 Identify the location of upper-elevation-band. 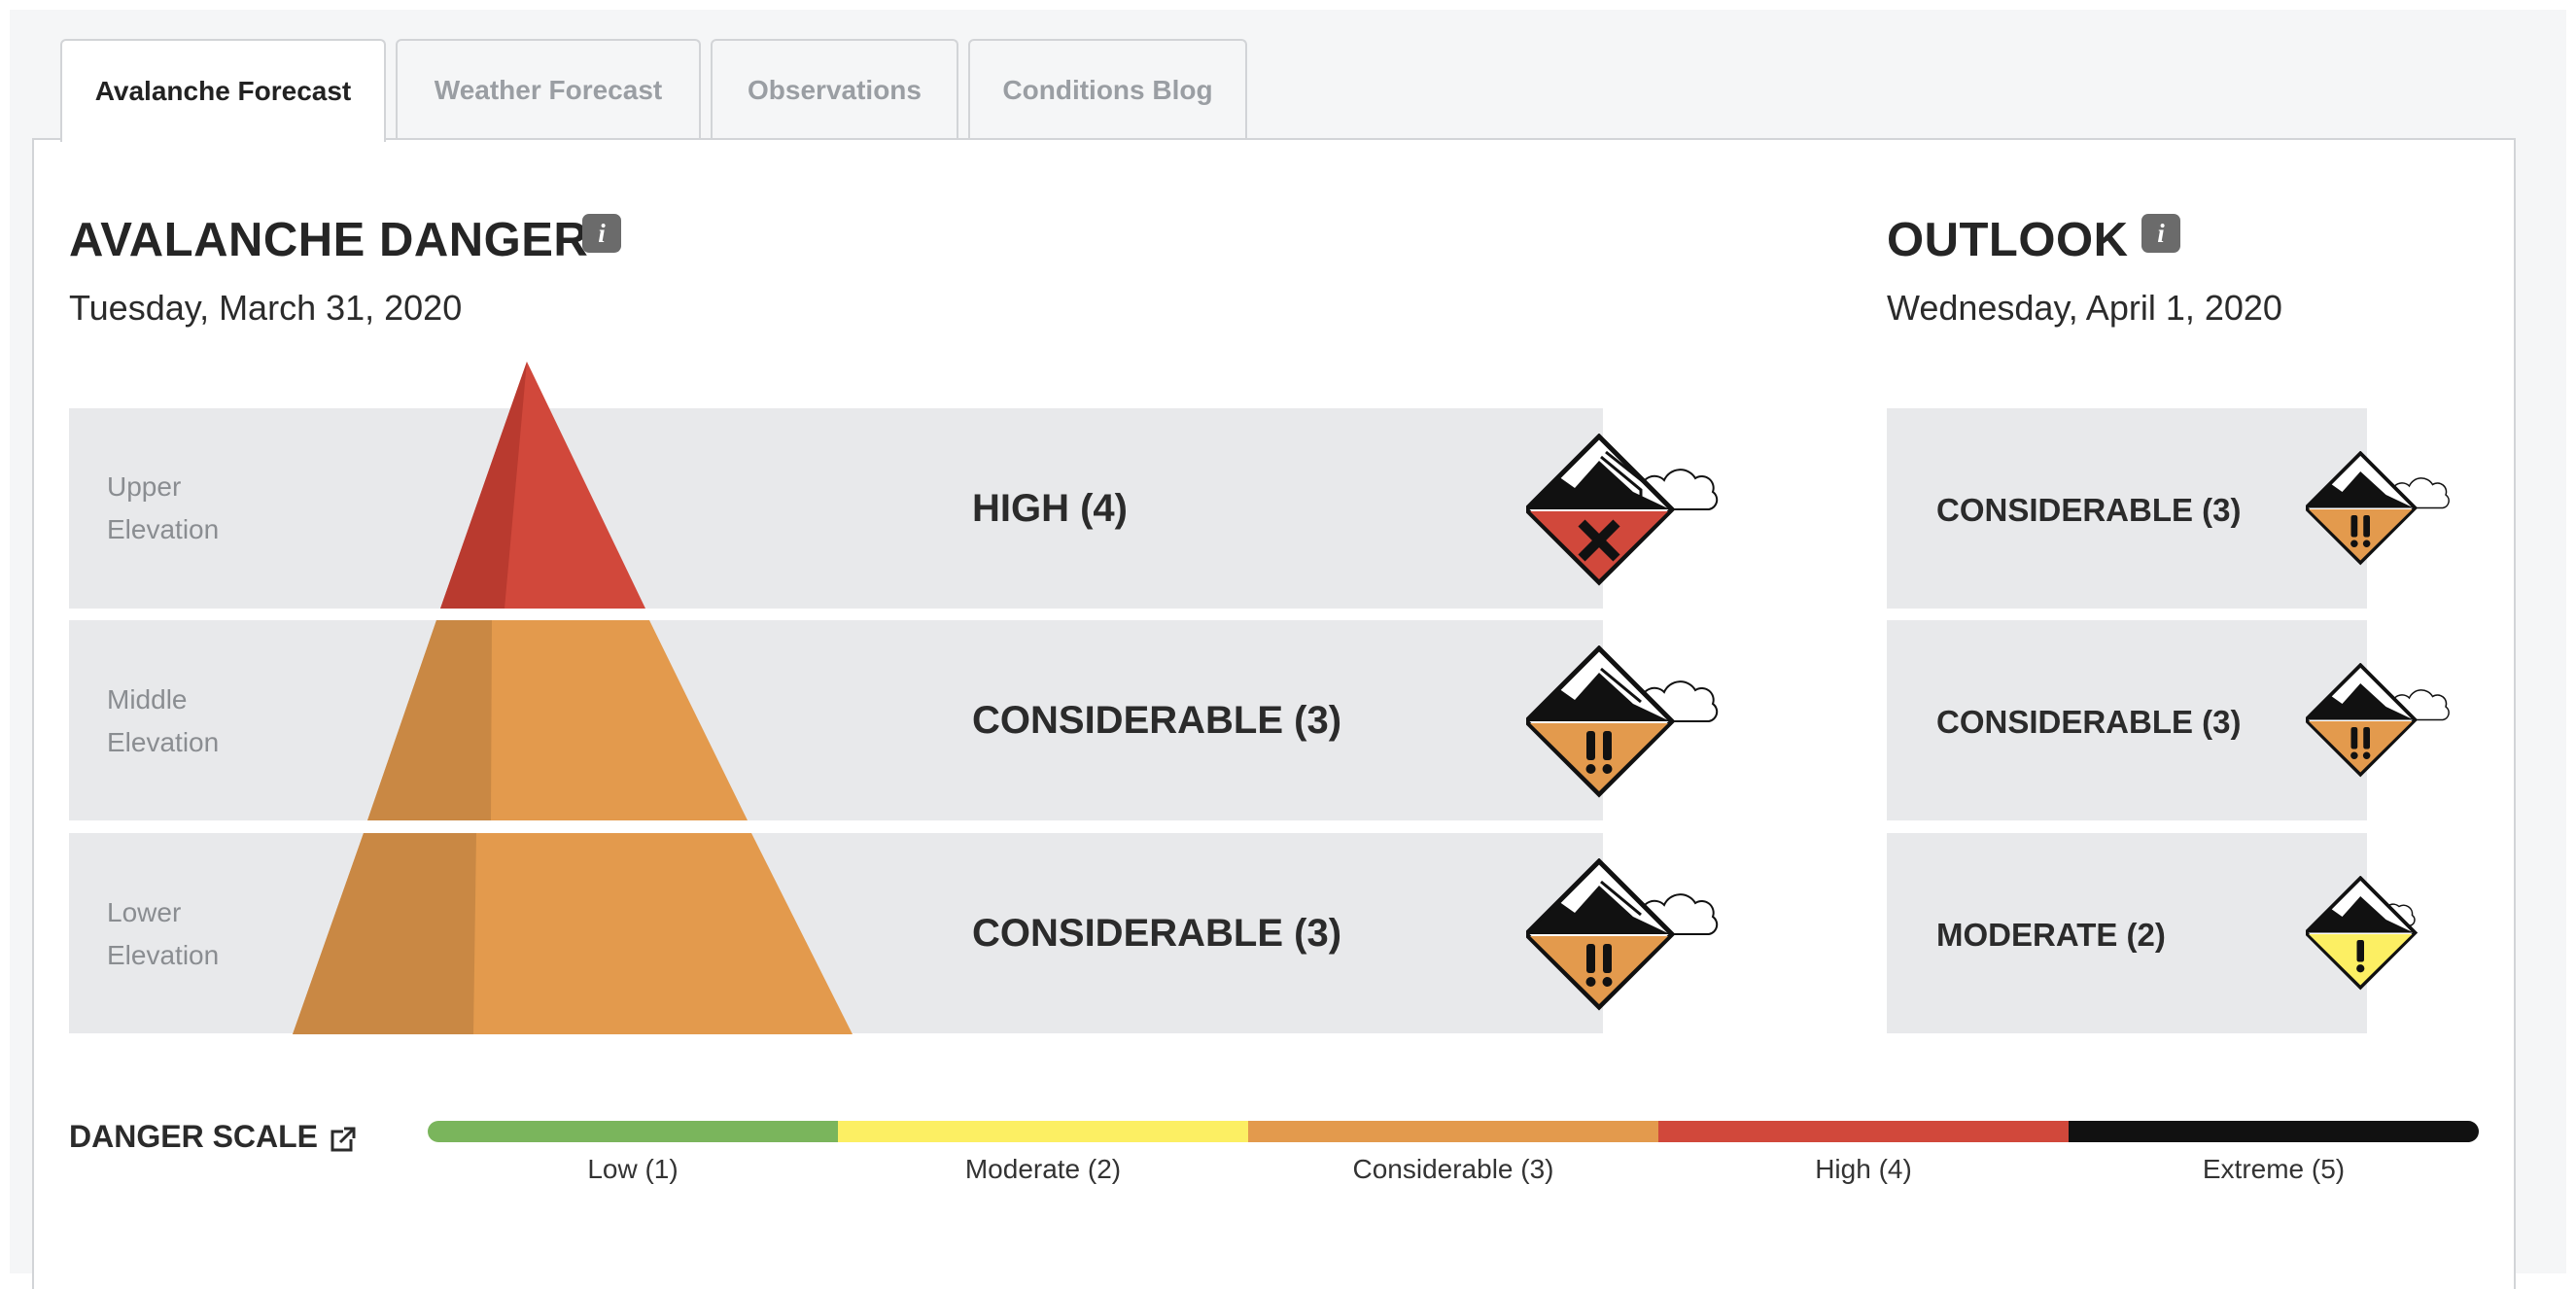
(836, 508).